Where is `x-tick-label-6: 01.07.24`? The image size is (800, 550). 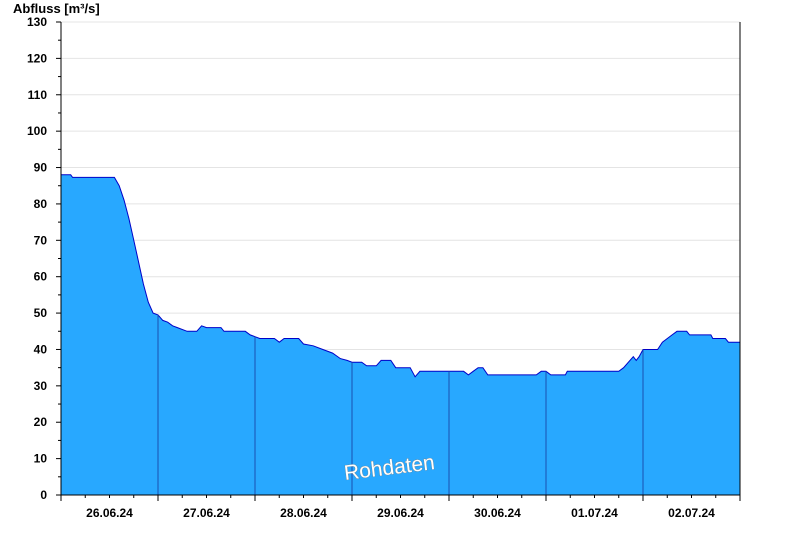 x-tick-label-6: 01.07.24 is located at coordinates (594, 513).